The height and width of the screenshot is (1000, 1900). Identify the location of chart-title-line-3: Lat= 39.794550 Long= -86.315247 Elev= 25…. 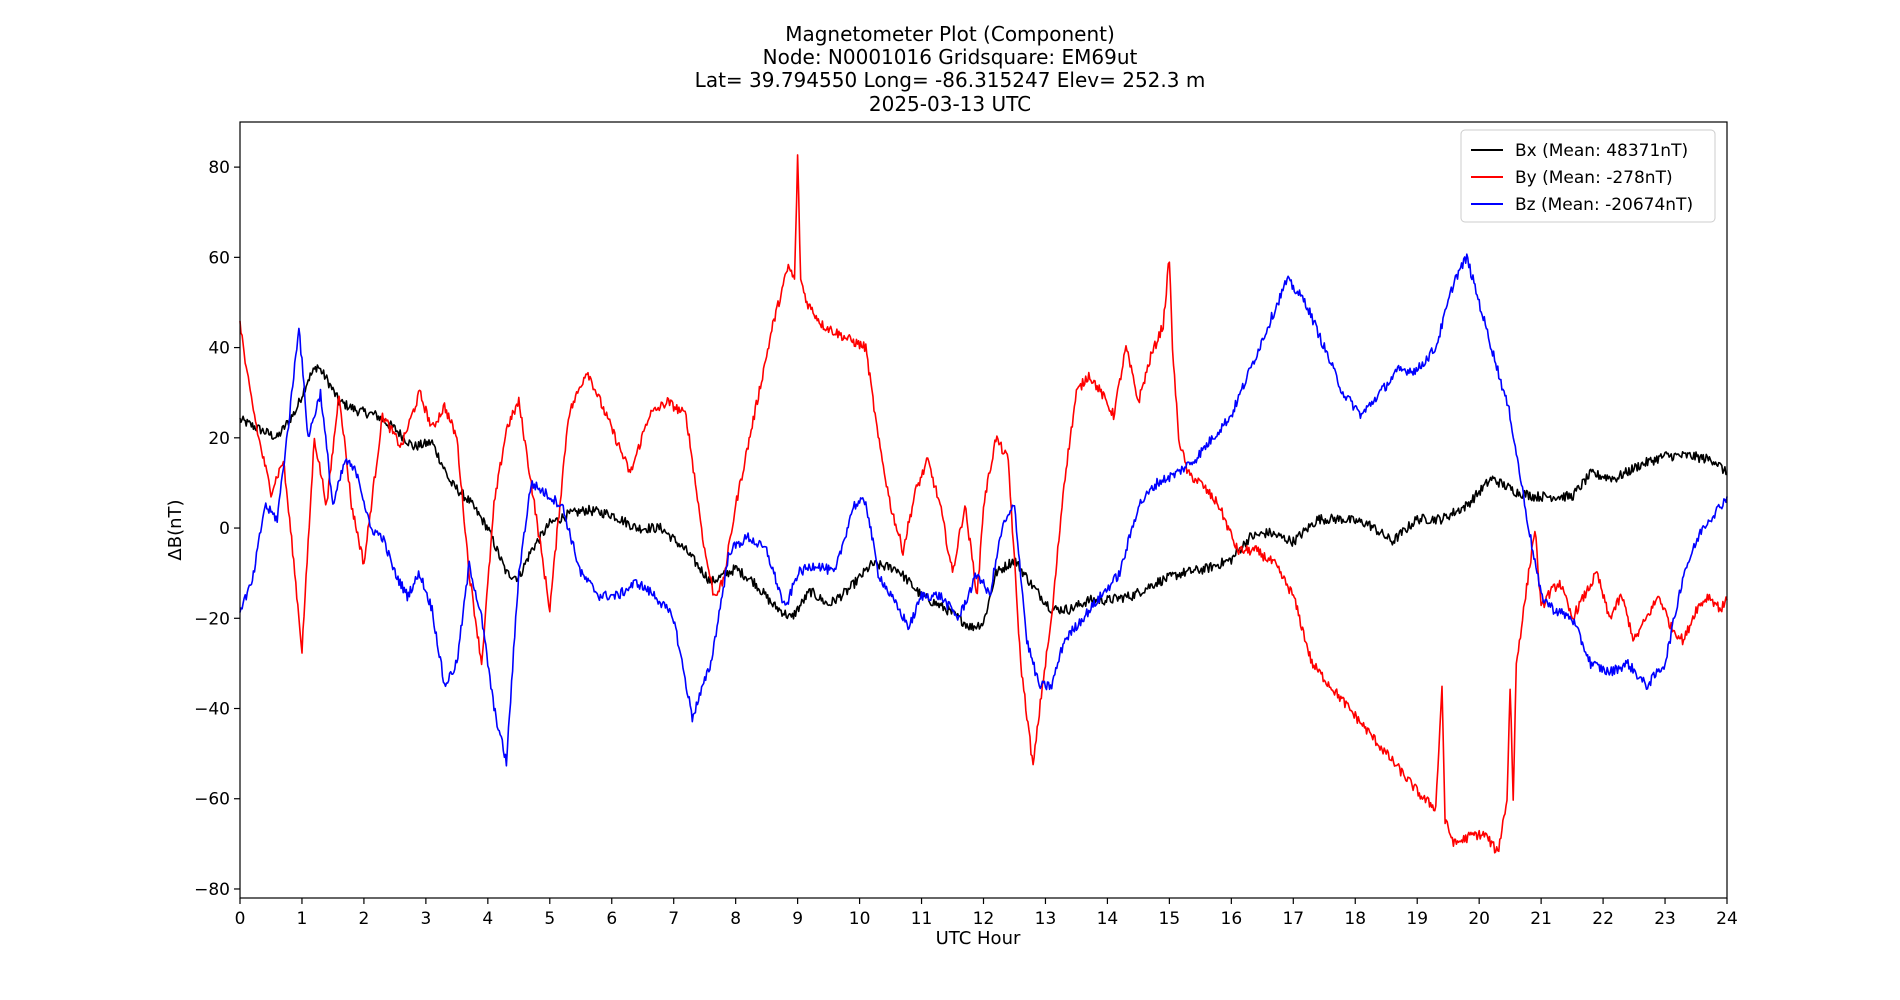
(950, 80).